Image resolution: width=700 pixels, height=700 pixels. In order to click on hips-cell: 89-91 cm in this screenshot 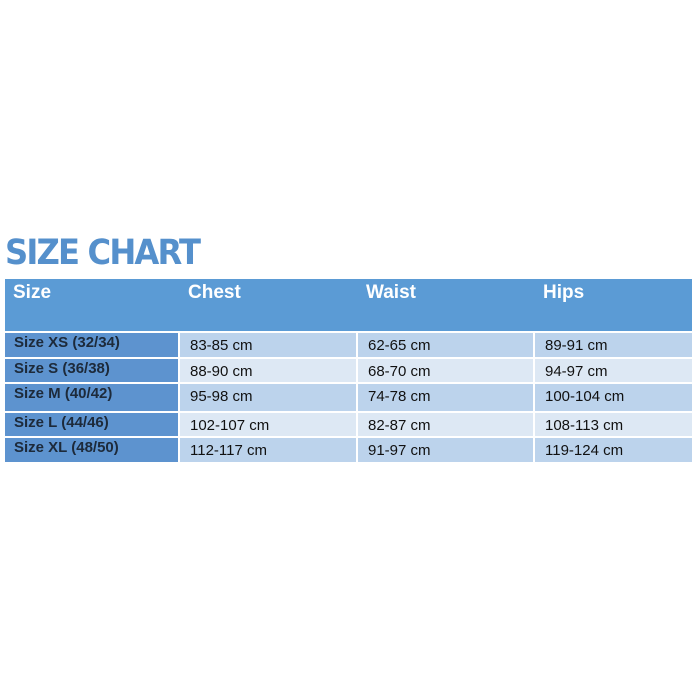, I will do `click(613, 345)`.